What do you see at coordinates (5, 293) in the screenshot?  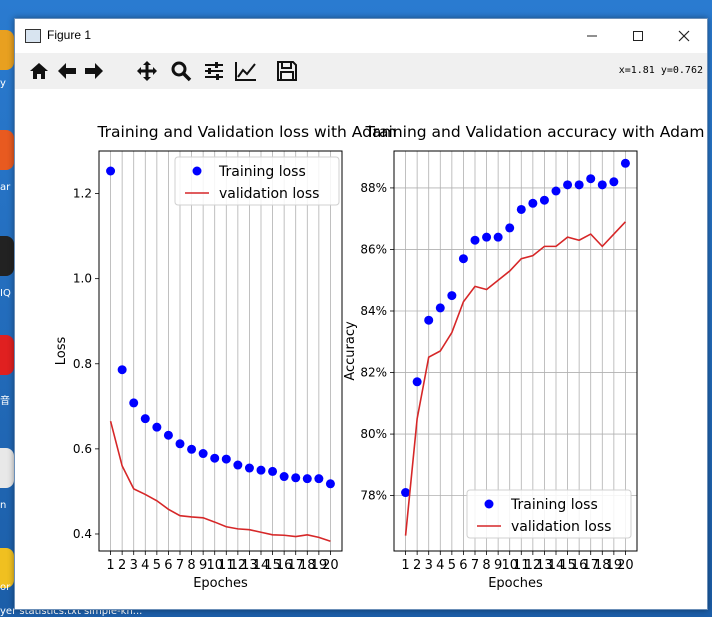 I see `desktop-label: IQ` at bounding box center [5, 293].